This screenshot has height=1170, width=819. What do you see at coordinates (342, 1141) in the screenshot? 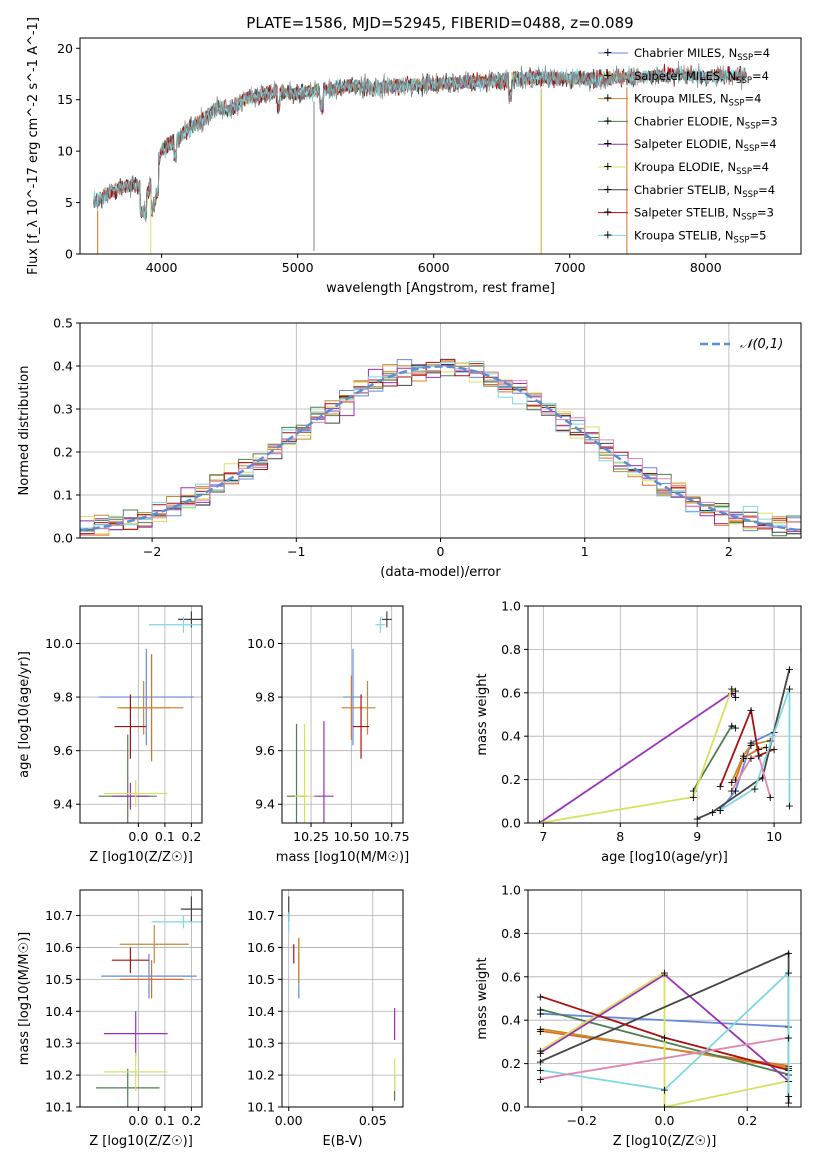
I see `x-axis-label: E(B-V)` at bounding box center [342, 1141].